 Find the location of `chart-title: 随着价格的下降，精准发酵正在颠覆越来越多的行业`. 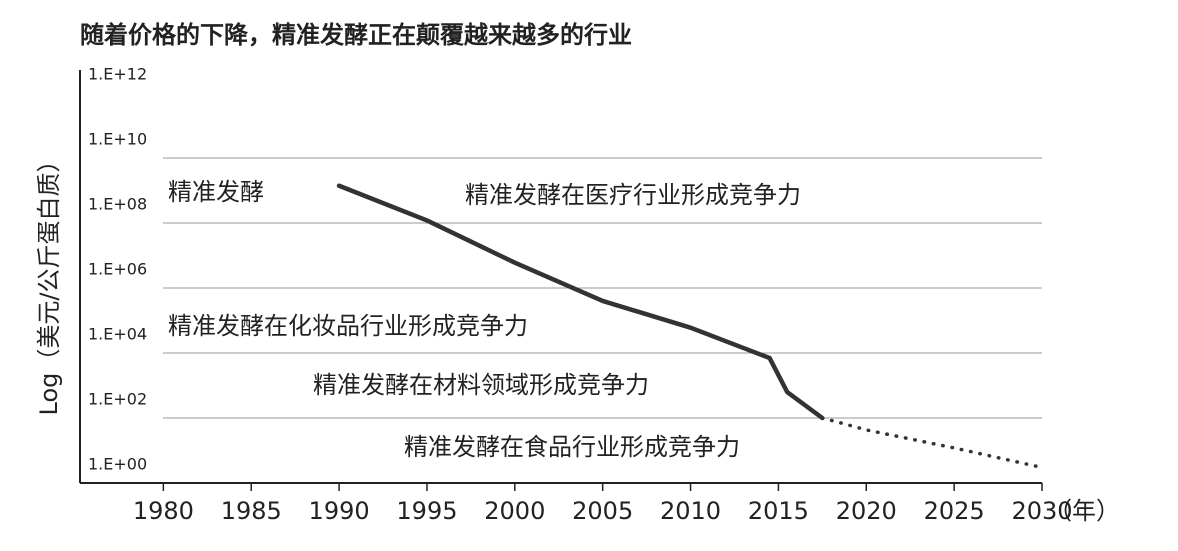

chart-title: 随着价格的下降，精准发酵正在颠覆越来越多的行业 is located at coordinates (356, 35).